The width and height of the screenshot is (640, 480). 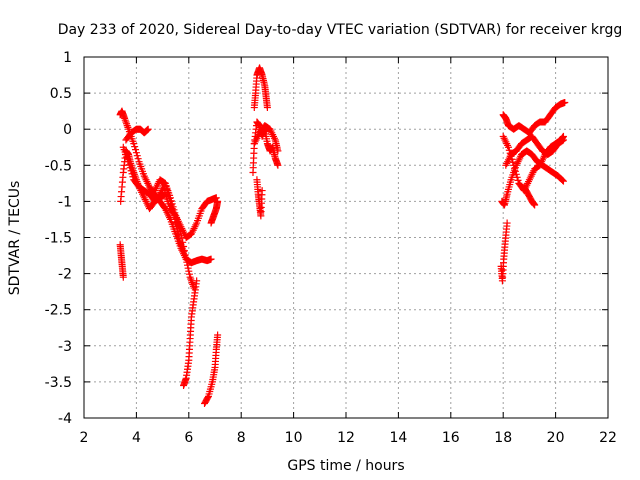 What do you see at coordinates (398, 438) in the screenshot?
I see `x-tick-label: 14` at bounding box center [398, 438].